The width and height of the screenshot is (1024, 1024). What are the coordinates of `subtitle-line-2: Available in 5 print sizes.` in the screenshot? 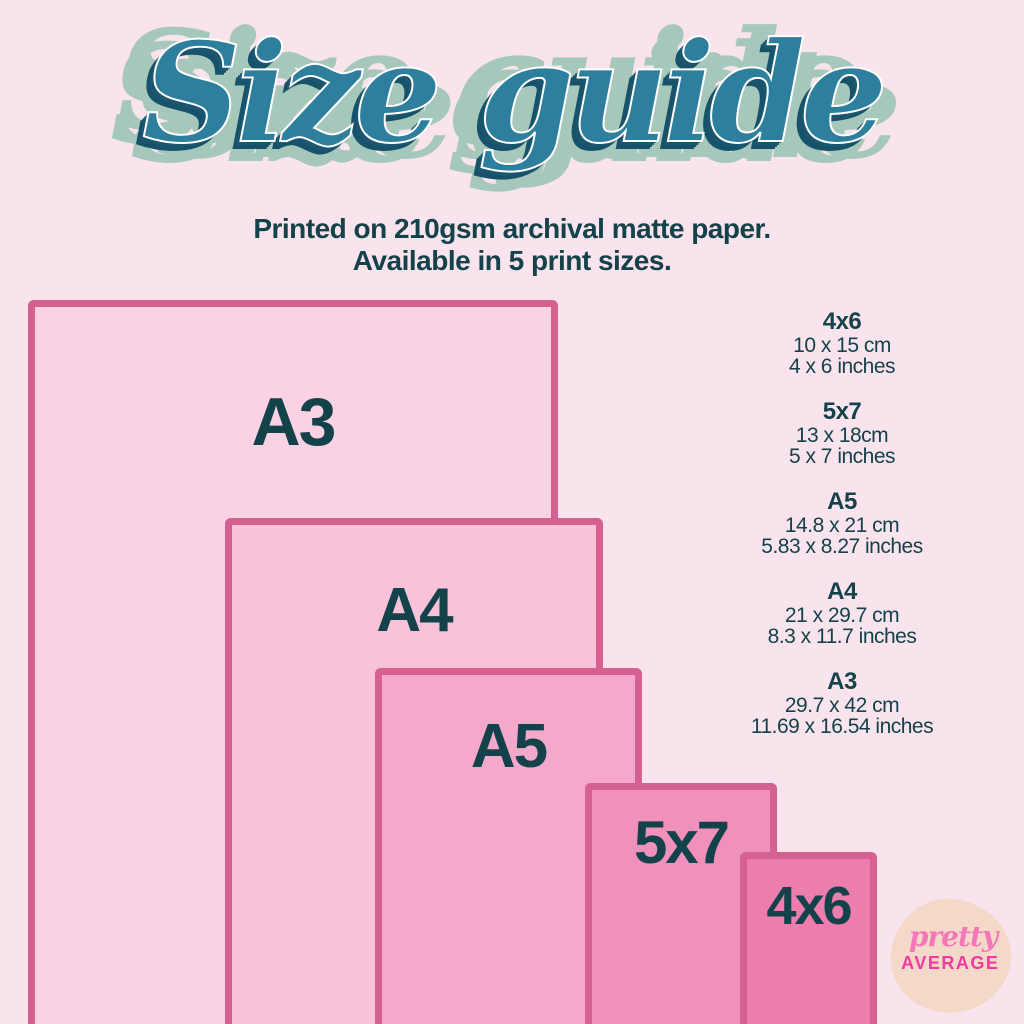 It's located at (512, 260).